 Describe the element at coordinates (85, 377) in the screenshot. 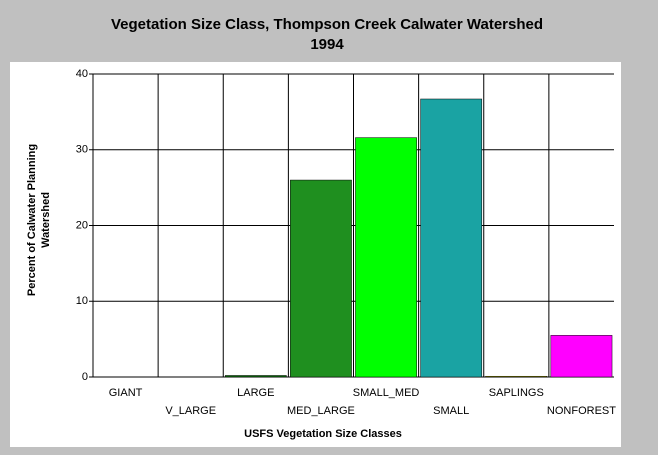

I see `y-tick-label: 0` at that location.